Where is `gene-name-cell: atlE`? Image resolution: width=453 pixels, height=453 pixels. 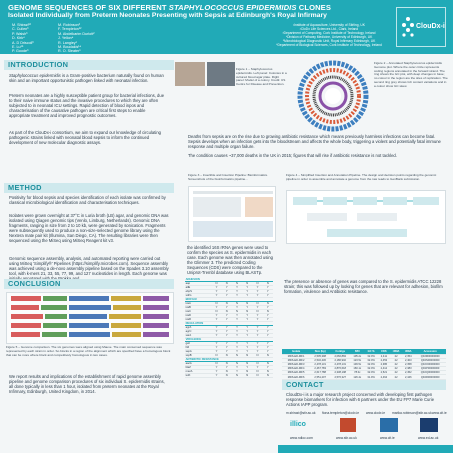 gene-name-cell: atlE is located at coordinates (198, 288).